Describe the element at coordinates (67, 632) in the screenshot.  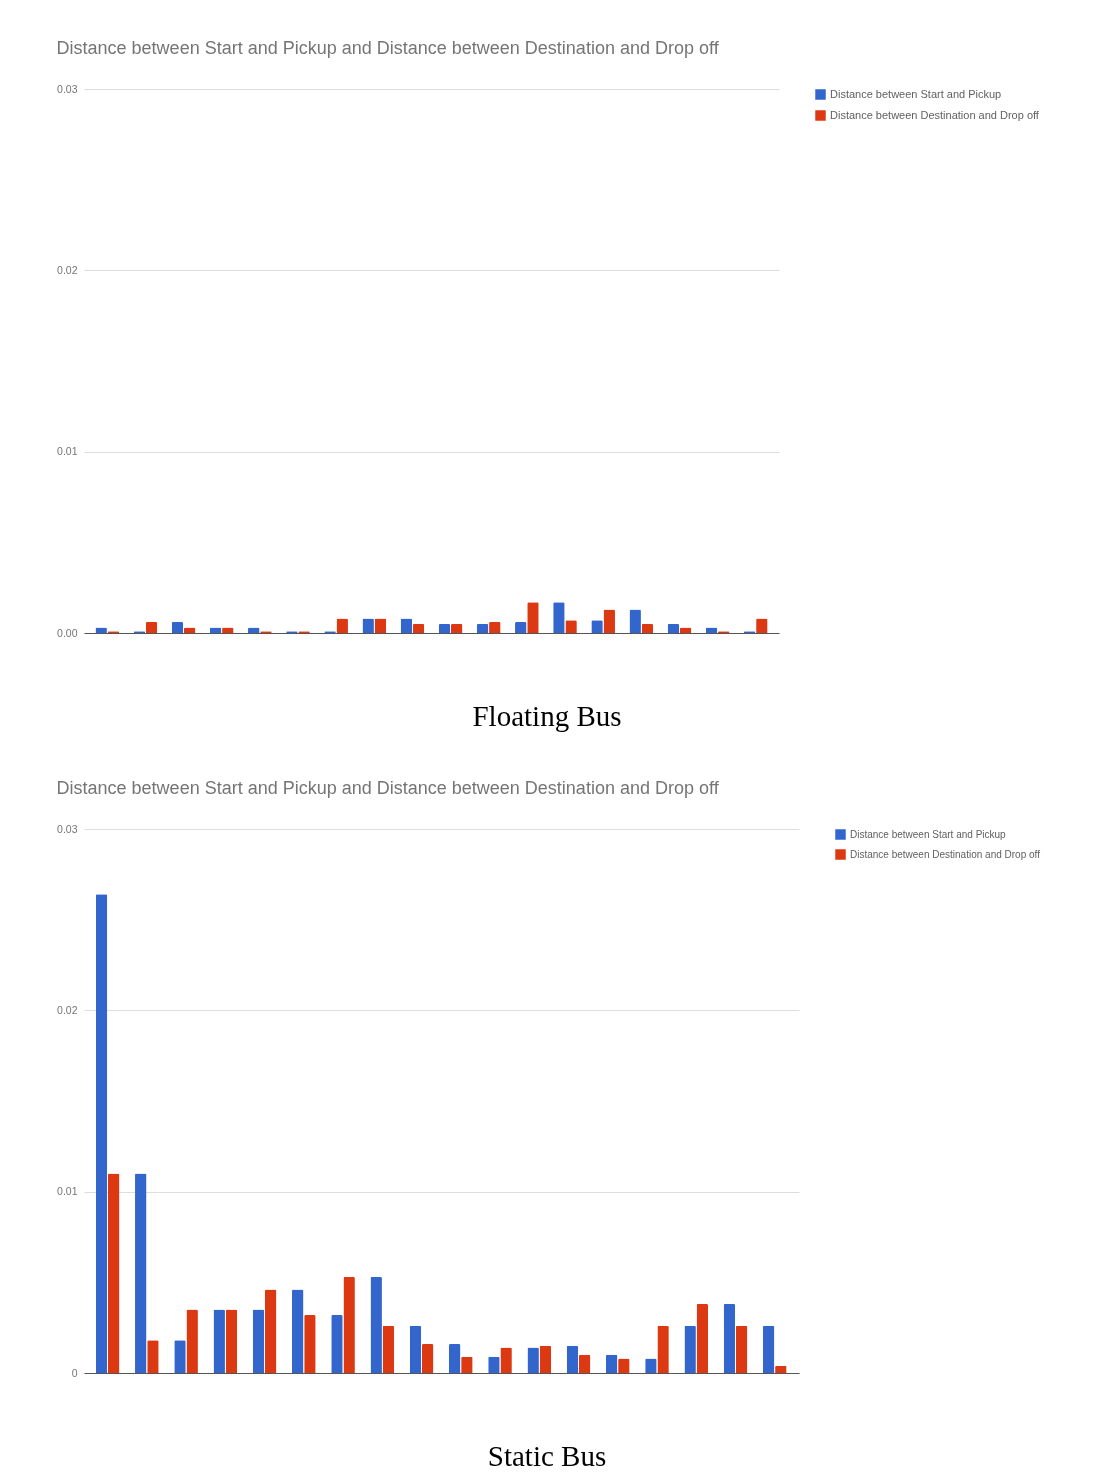
I see `y-tick-label: 0.00` at that location.